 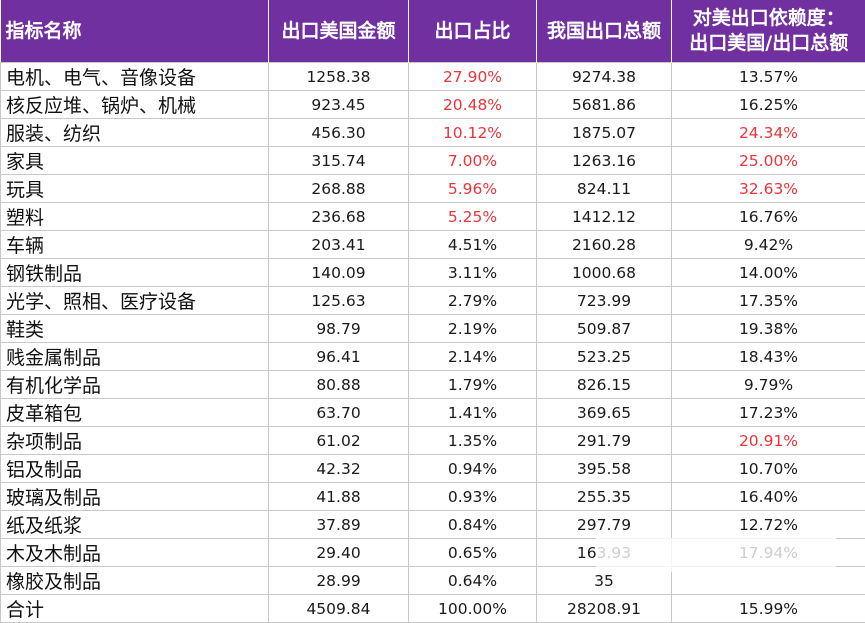 What do you see at coordinates (473, 105) in the screenshot?
I see `cell-share: 20.48%` at bounding box center [473, 105].